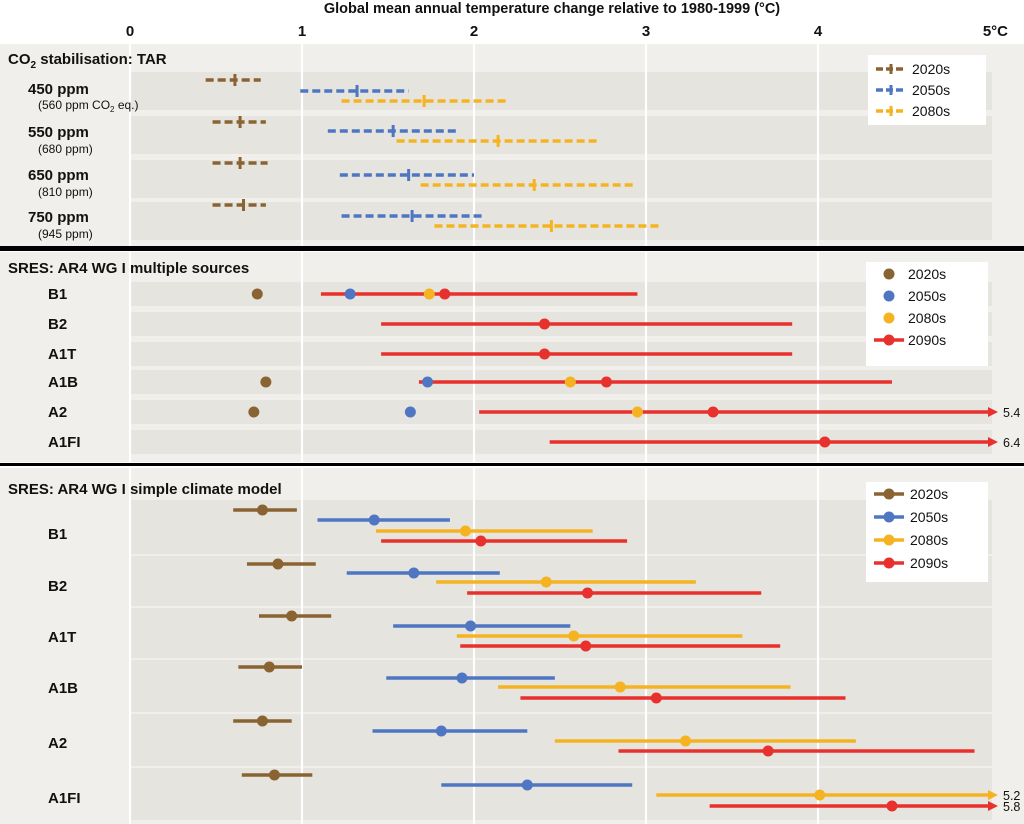 The image size is (1024, 824). Describe the element at coordinates (818, 31) in the screenshot. I see `x-tick-label: 4` at that location.